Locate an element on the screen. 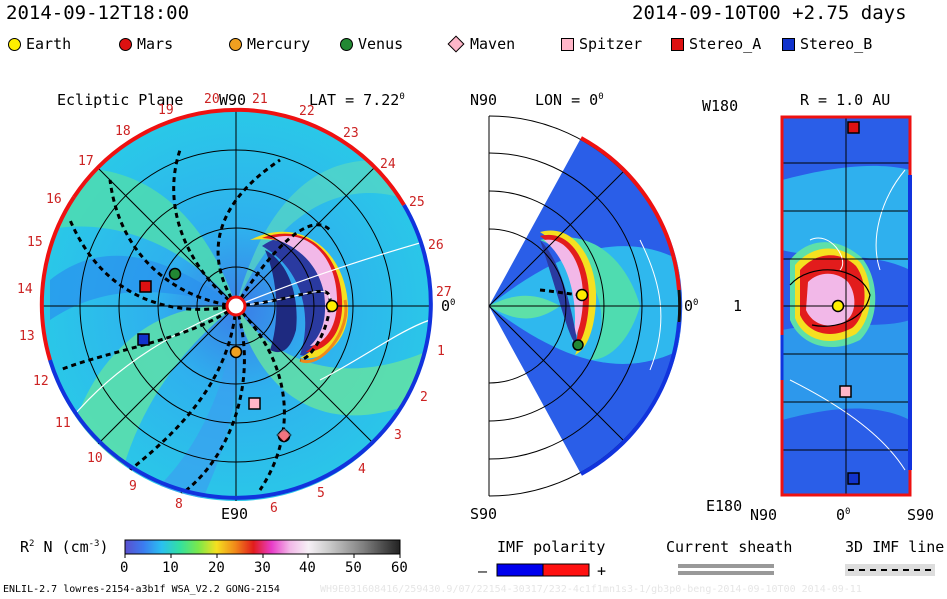  legend-label: Earth is located at coordinates (49, 44).